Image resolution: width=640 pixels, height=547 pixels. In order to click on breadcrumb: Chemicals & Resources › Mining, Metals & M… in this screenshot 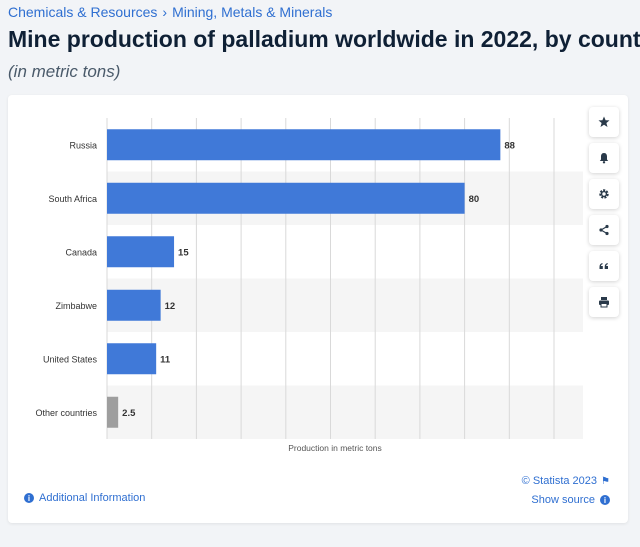, I will do `click(170, 12)`.